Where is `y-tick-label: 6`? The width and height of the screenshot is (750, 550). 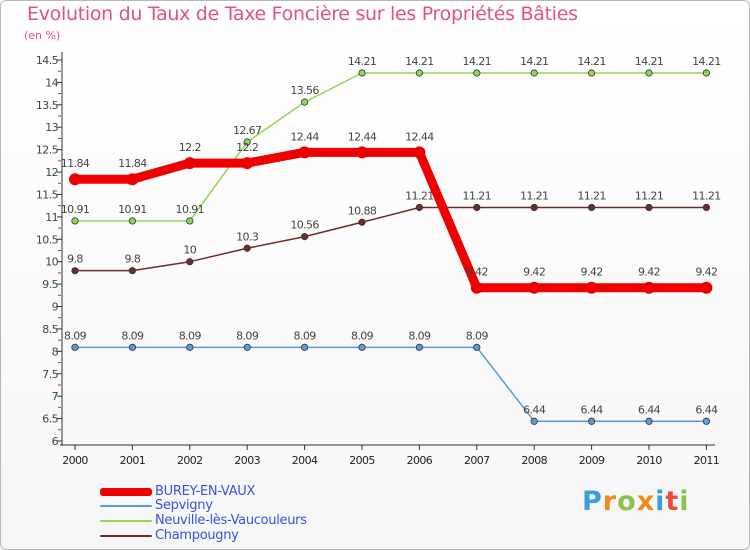
y-tick-label: 6 is located at coordinates (55, 441).